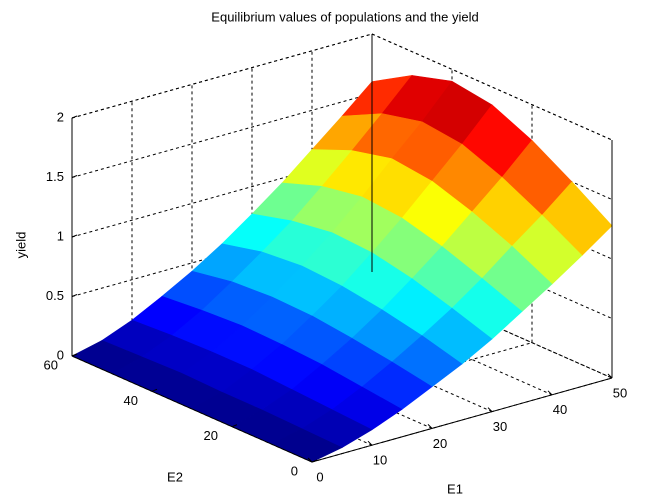  I want to click on y-grid-line, so click(382, 385).